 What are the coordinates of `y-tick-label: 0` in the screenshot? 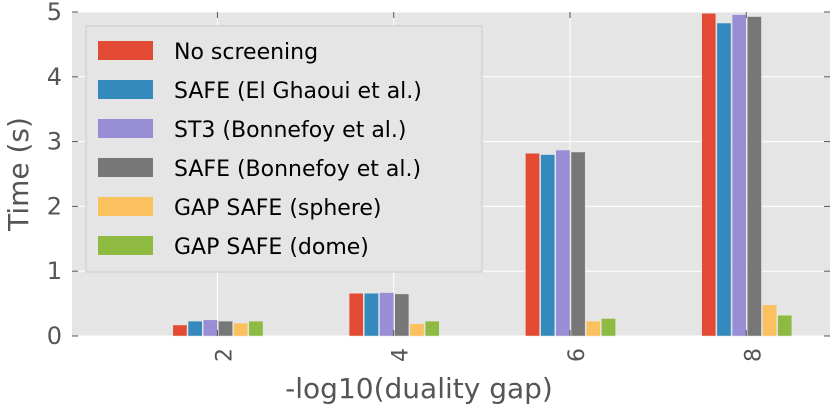 It's located at (54, 336).